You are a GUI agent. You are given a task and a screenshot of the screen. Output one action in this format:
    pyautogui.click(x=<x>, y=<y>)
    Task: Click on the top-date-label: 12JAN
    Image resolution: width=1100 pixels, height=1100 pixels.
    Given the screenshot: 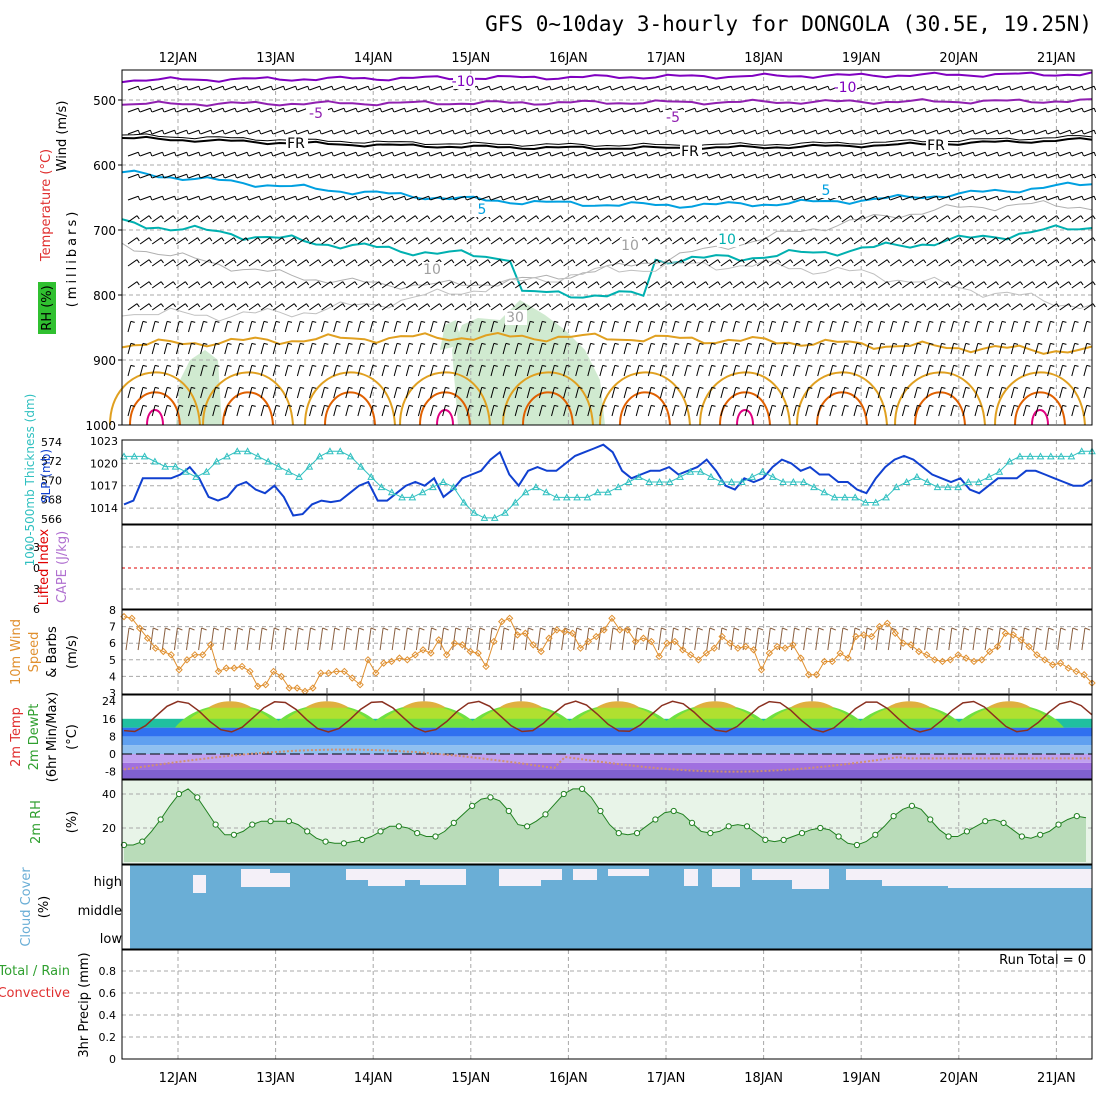 What is the action you would take?
    pyautogui.click(x=178, y=58)
    